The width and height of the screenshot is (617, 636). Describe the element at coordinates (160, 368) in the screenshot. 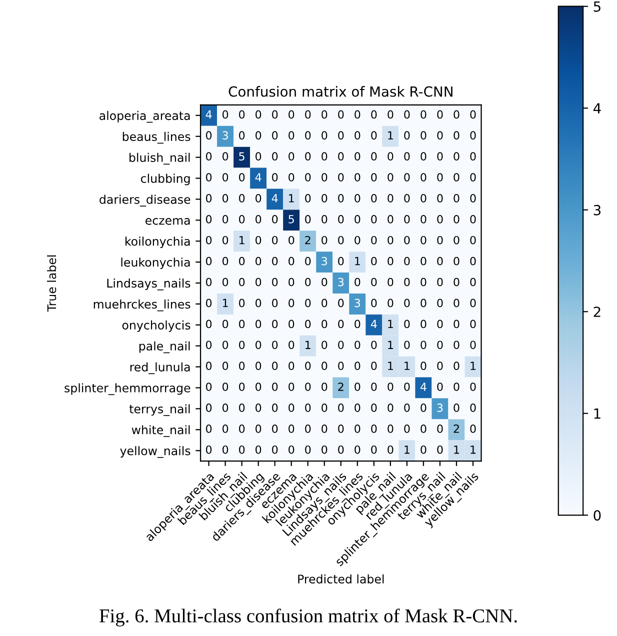

I see `y-tick-label: red_lunula` at that location.